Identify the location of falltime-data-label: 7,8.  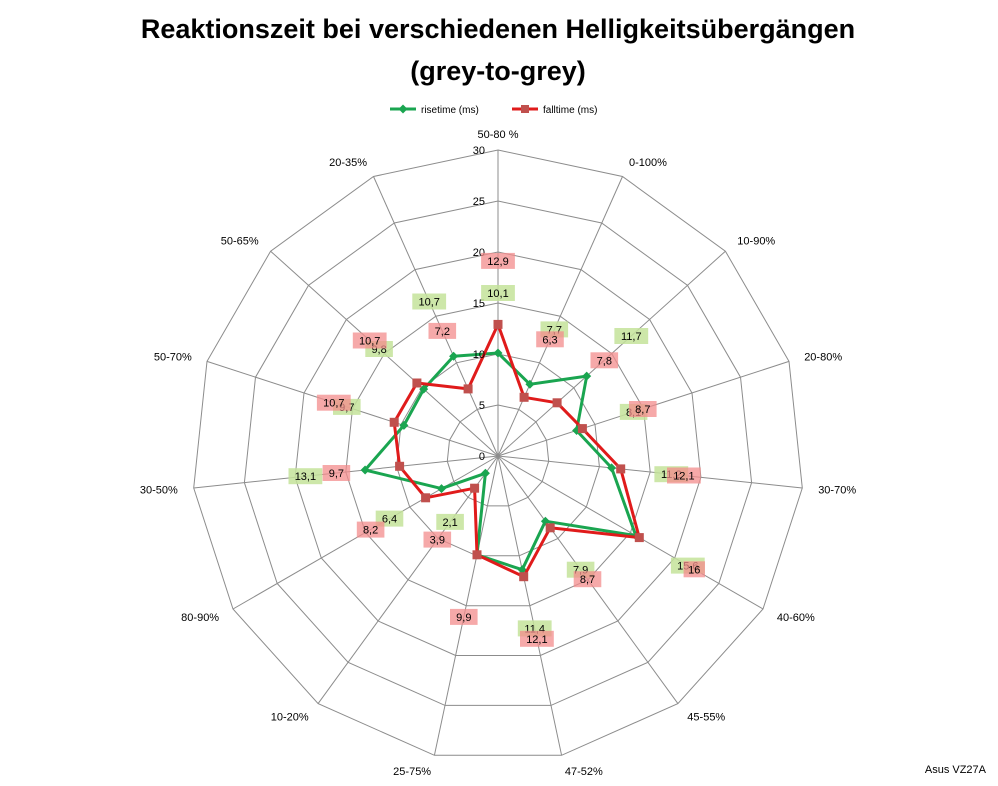
(604, 361).